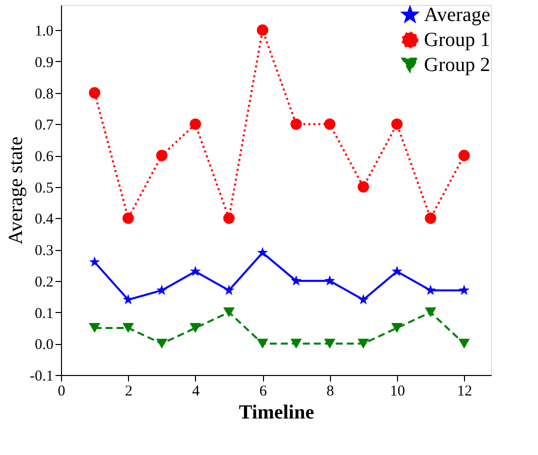  I want to click on y-tick-label: 0.2, so click(44, 282).